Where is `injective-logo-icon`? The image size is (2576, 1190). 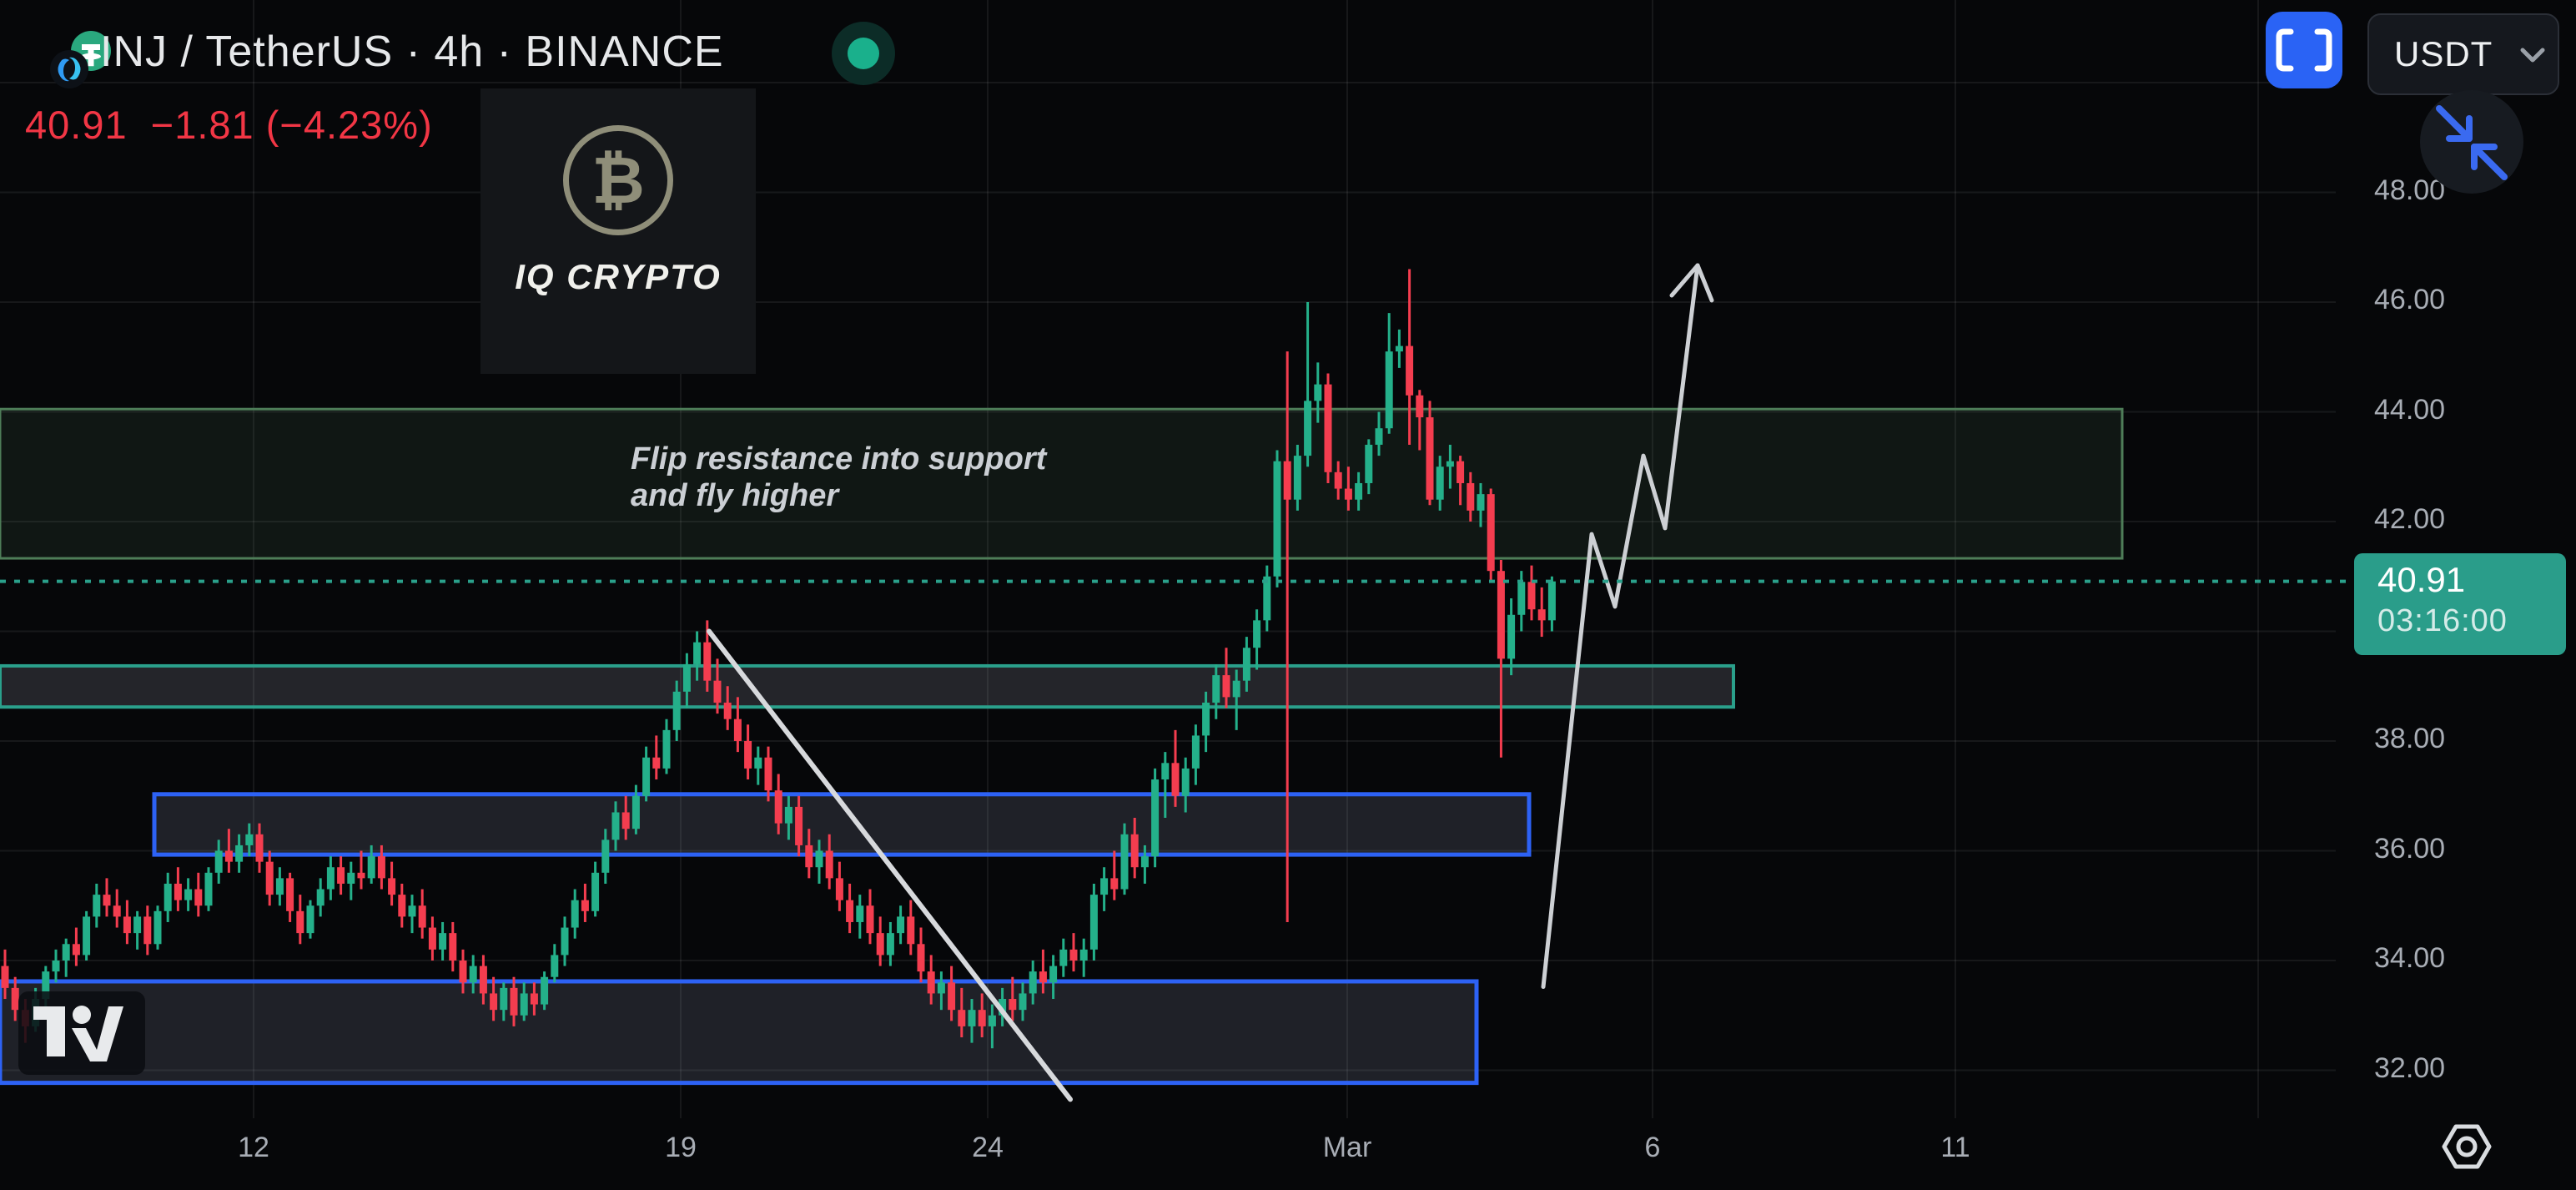
injective-logo-icon is located at coordinates (69, 69).